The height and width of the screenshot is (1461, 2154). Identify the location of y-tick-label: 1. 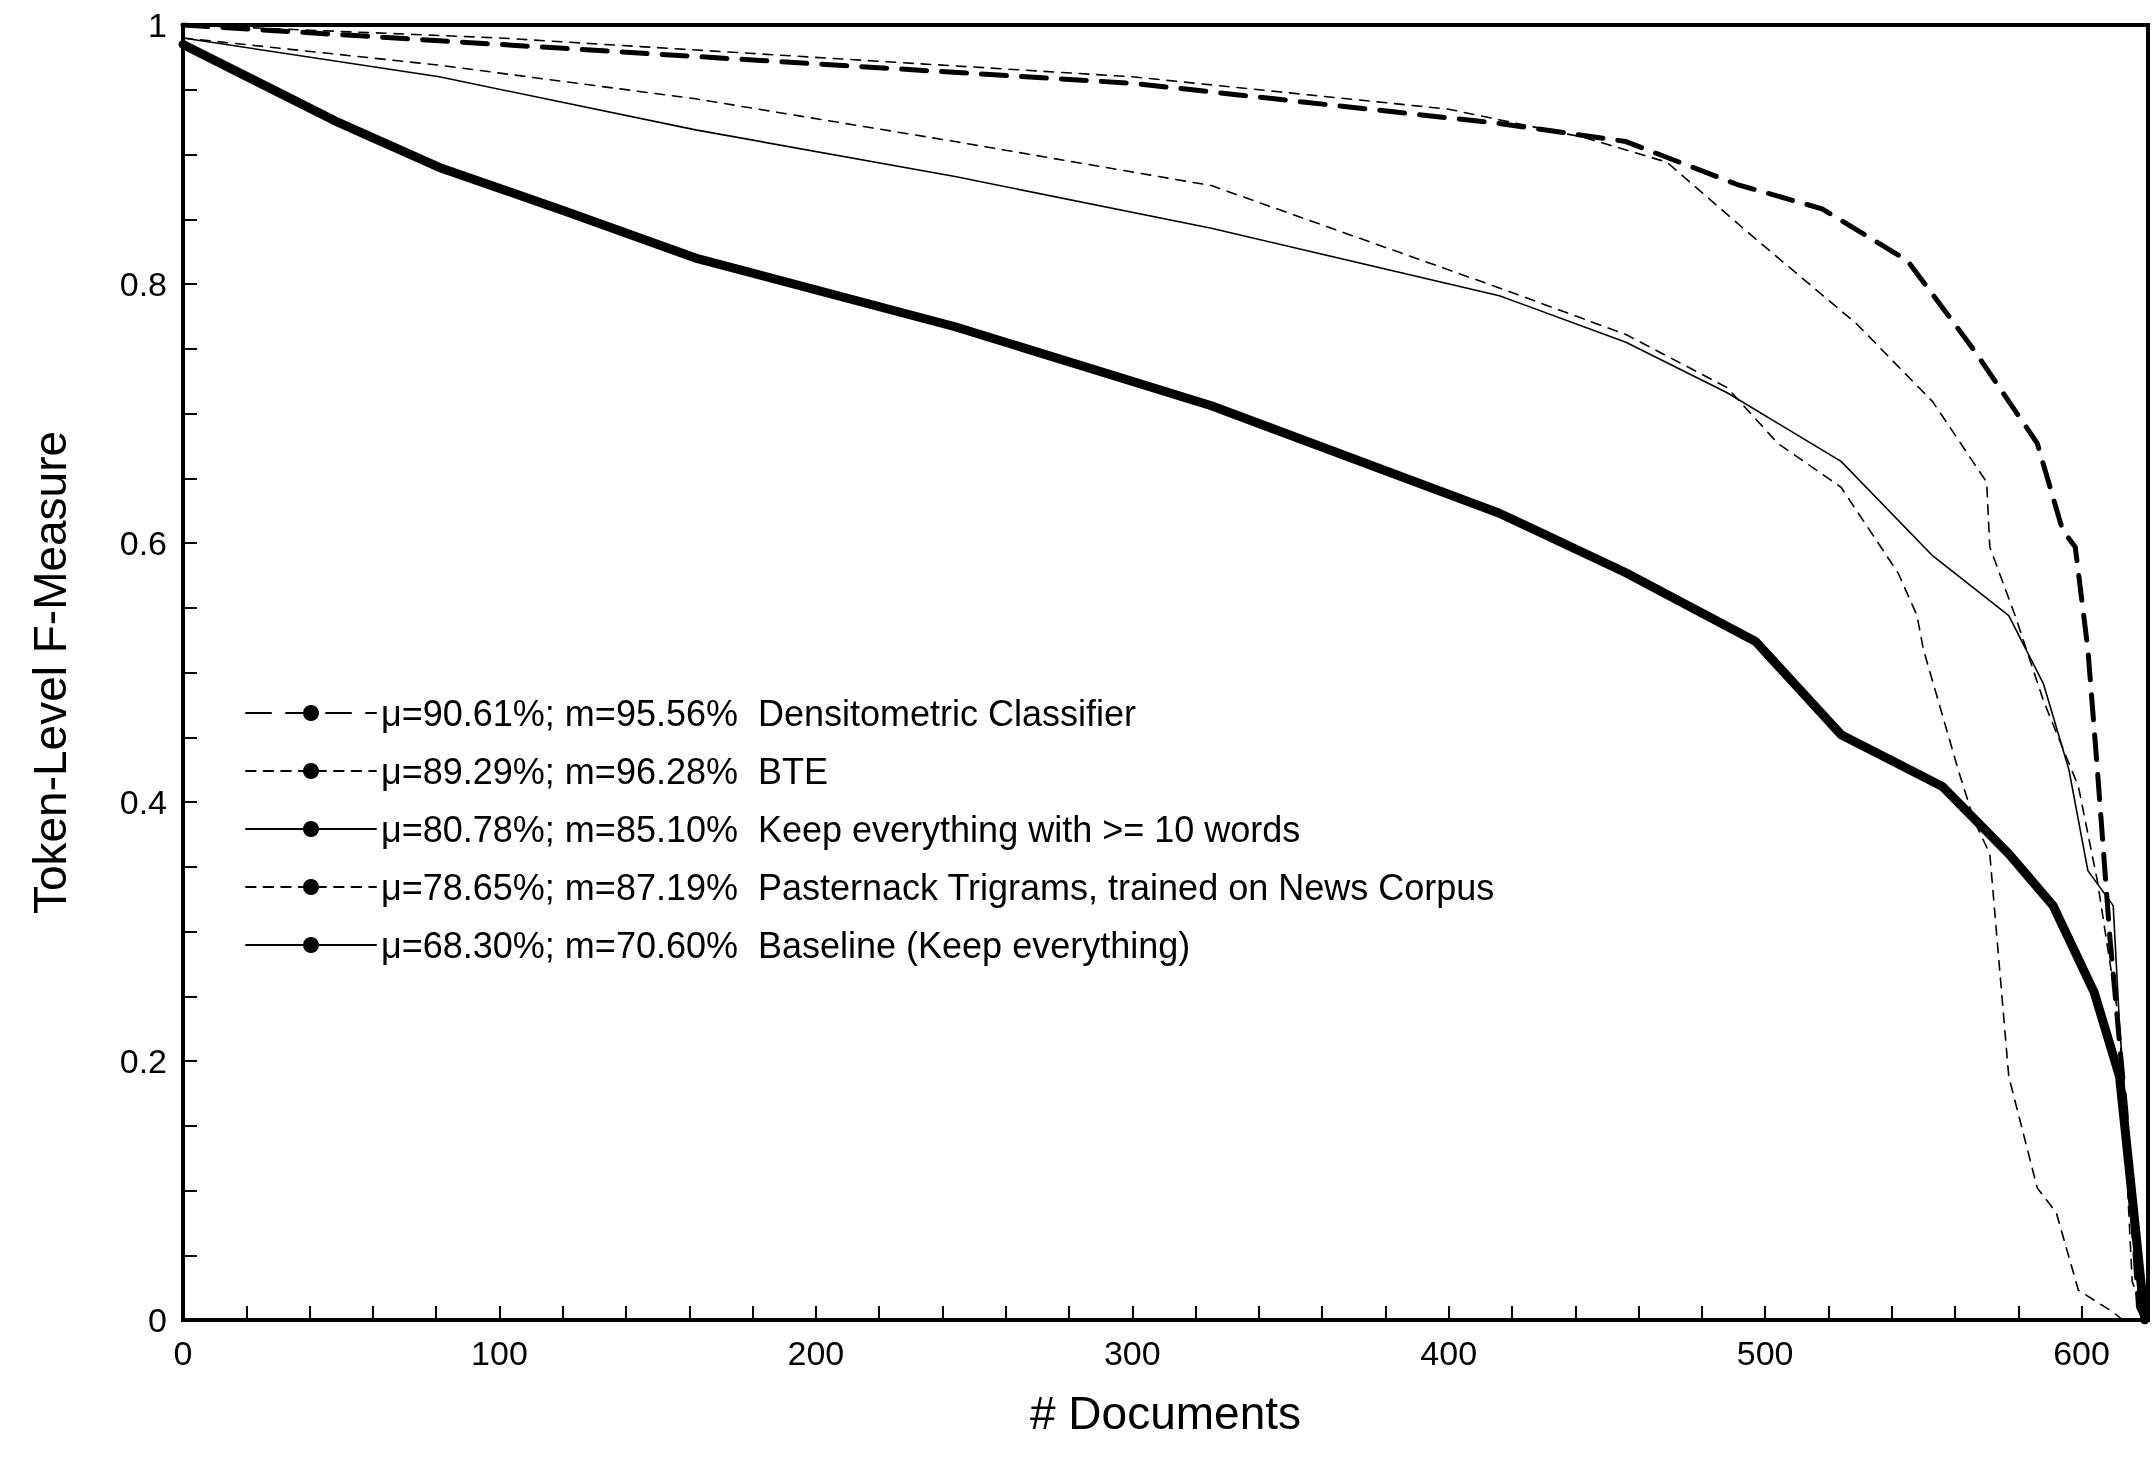
(157, 25).